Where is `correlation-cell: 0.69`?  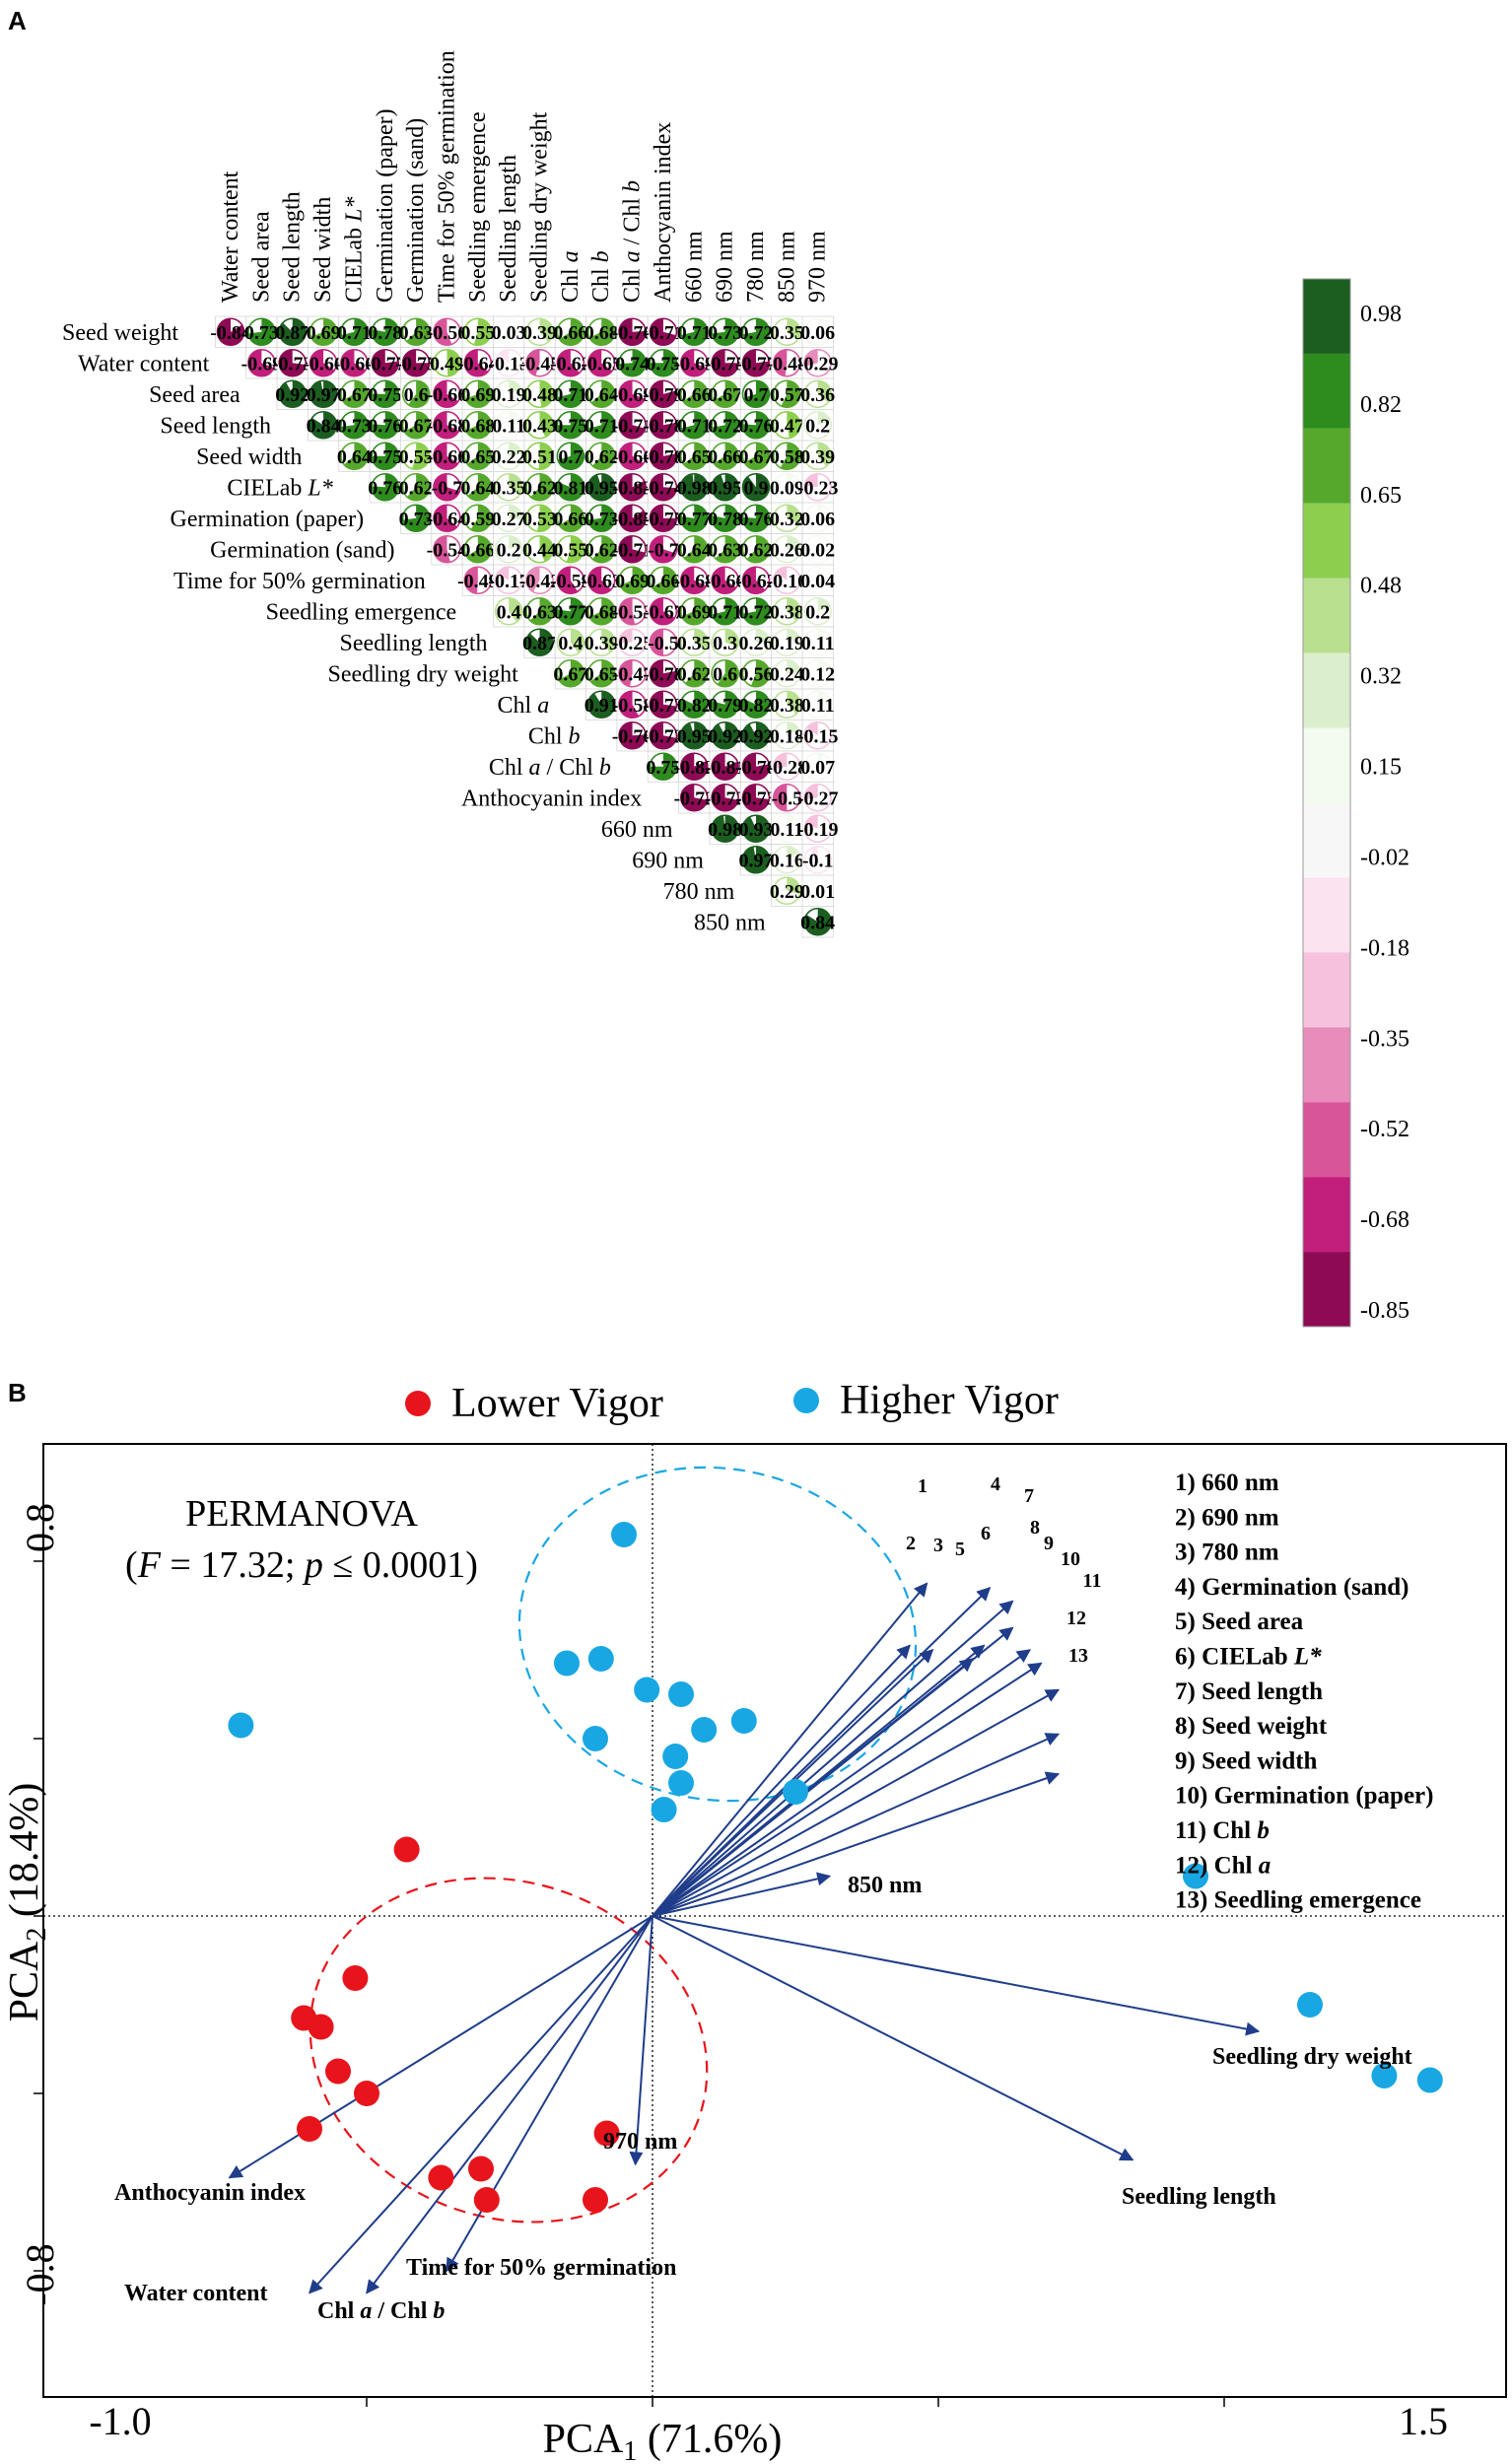 correlation-cell: 0.69 is located at coordinates (324, 331).